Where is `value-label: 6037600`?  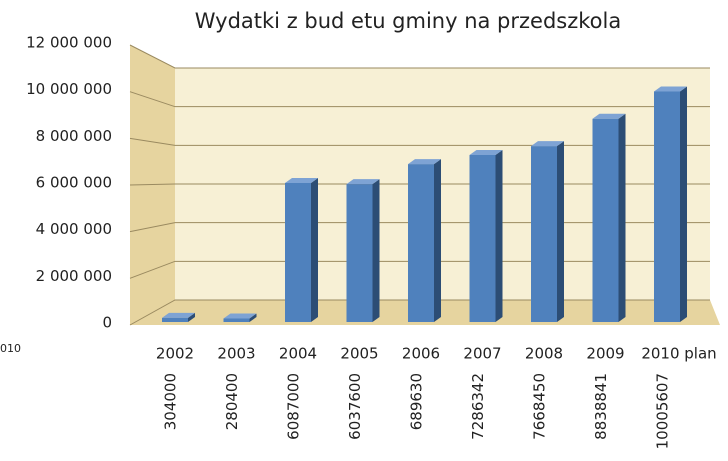 value-label: 6037600 is located at coordinates (355, 406).